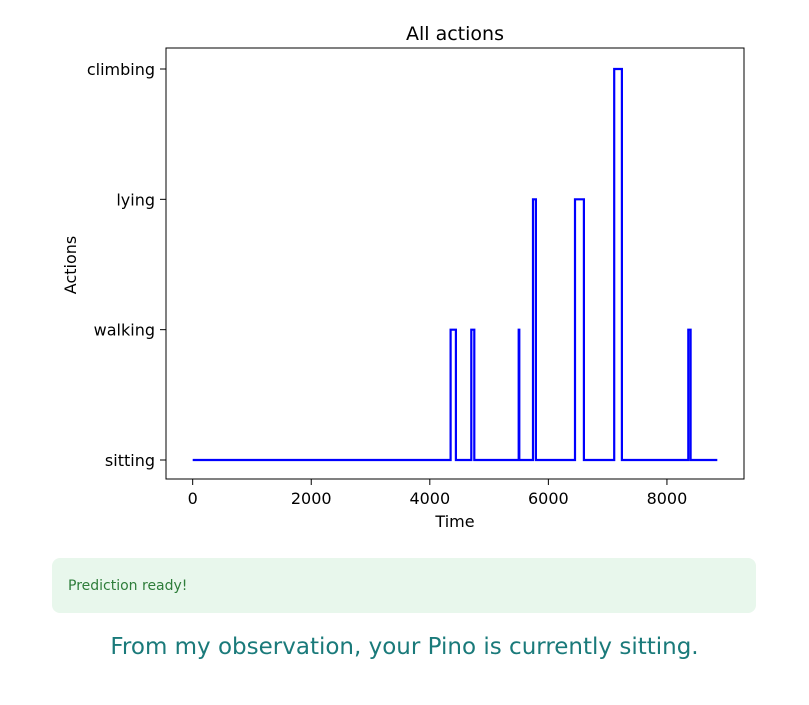  What do you see at coordinates (128, 585) in the screenshot?
I see `status-message: Prediction ready!` at bounding box center [128, 585].